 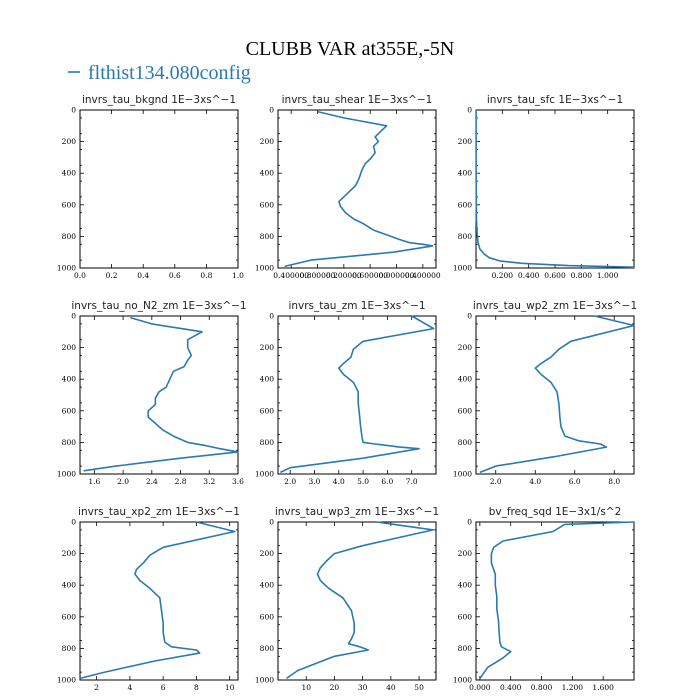 What do you see at coordinates (363, 687) in the screenshot?
I see `x-tick-label: 30` at bounding box center [363, 687].